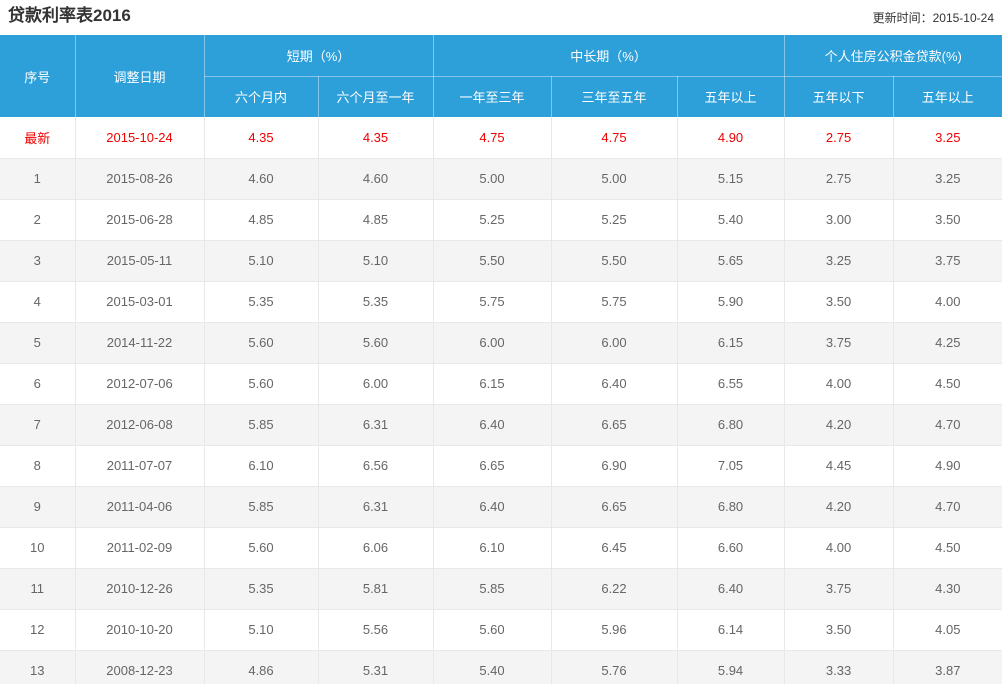 The height and width of the screenshot is (684, 1002). I want to click on table-row: 12 2010-10-20 5.10 5.56 5.60 5.96 6.14 3.50 4.05, so click(501, 630).